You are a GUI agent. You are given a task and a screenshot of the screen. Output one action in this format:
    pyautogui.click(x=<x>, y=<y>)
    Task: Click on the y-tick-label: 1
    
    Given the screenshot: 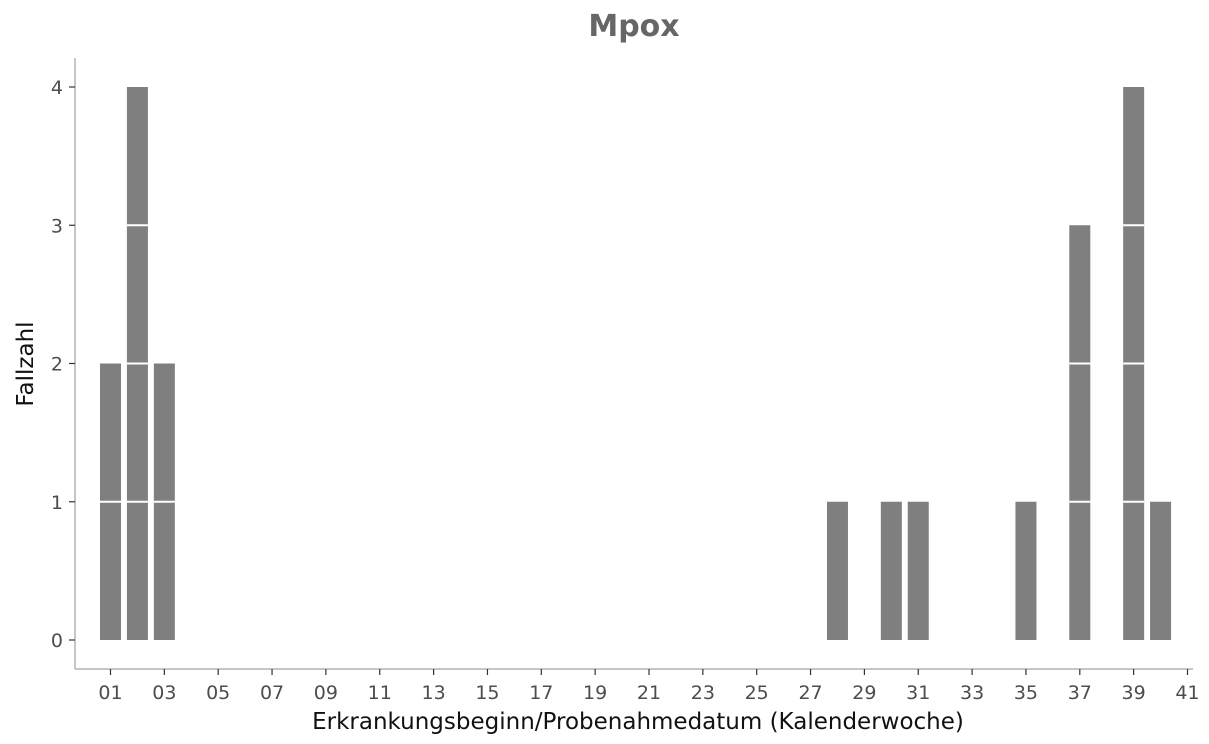 What is the action you would take?
    pyautogui.click(x=57, y=503)
    